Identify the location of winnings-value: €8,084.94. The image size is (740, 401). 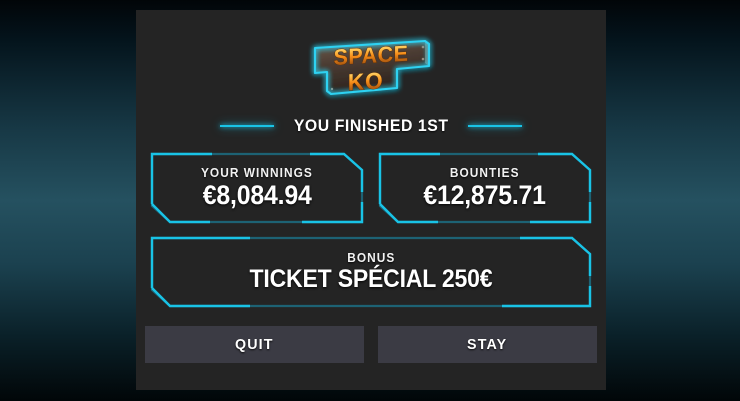
(257, 195).